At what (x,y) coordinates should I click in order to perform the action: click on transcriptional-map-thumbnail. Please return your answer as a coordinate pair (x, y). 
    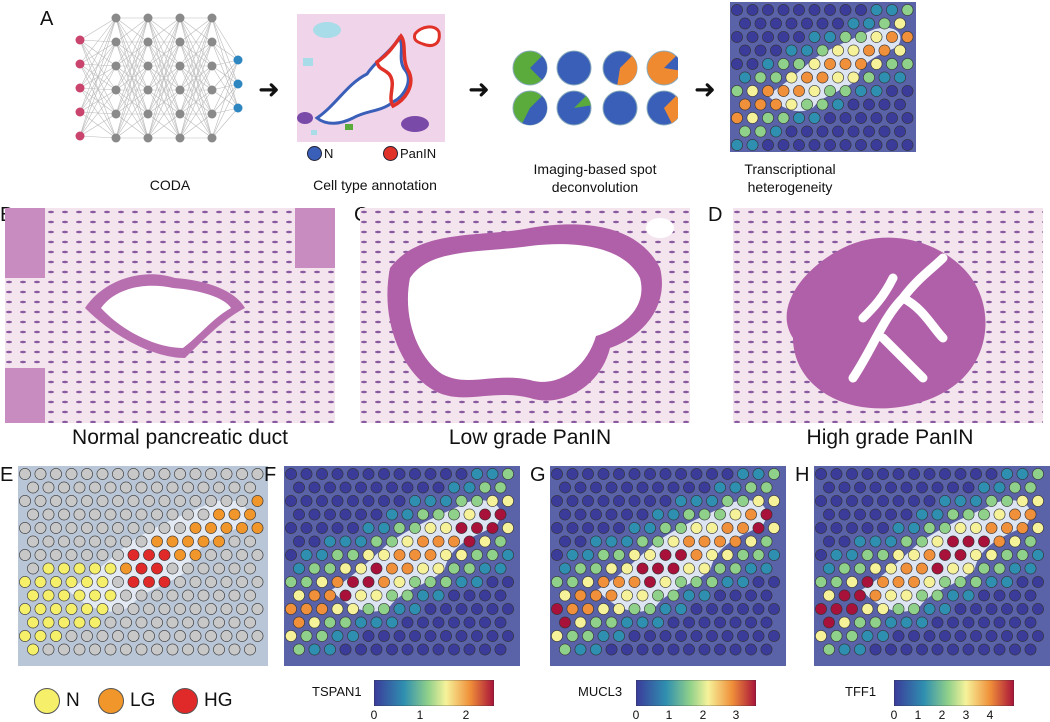
    Looking at the image, I should click on (823, 77).